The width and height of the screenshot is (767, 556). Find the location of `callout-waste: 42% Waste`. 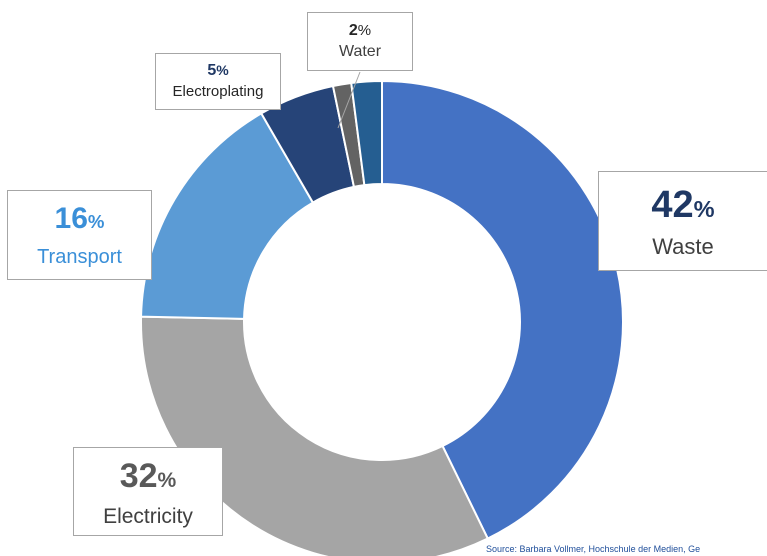

callout-waste: 42% Waste is located at coordinates (682, 221).